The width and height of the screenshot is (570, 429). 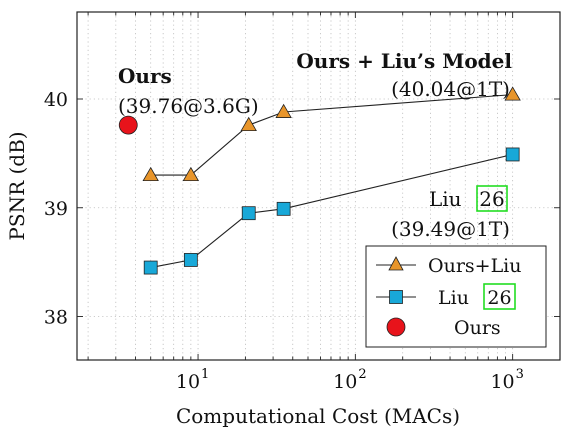 I want to click on x-tick-label-2: 10 3, so click(x=506, y=380).